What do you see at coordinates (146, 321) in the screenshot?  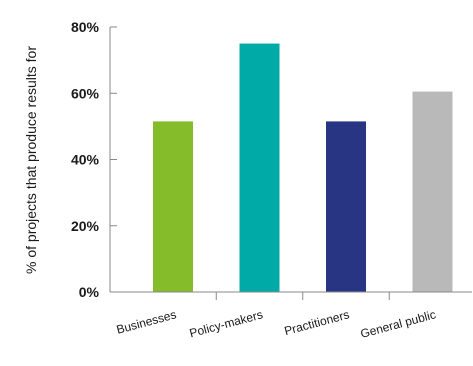 I see `x-tick-label: Businesses` at bounding box center [146, 321].